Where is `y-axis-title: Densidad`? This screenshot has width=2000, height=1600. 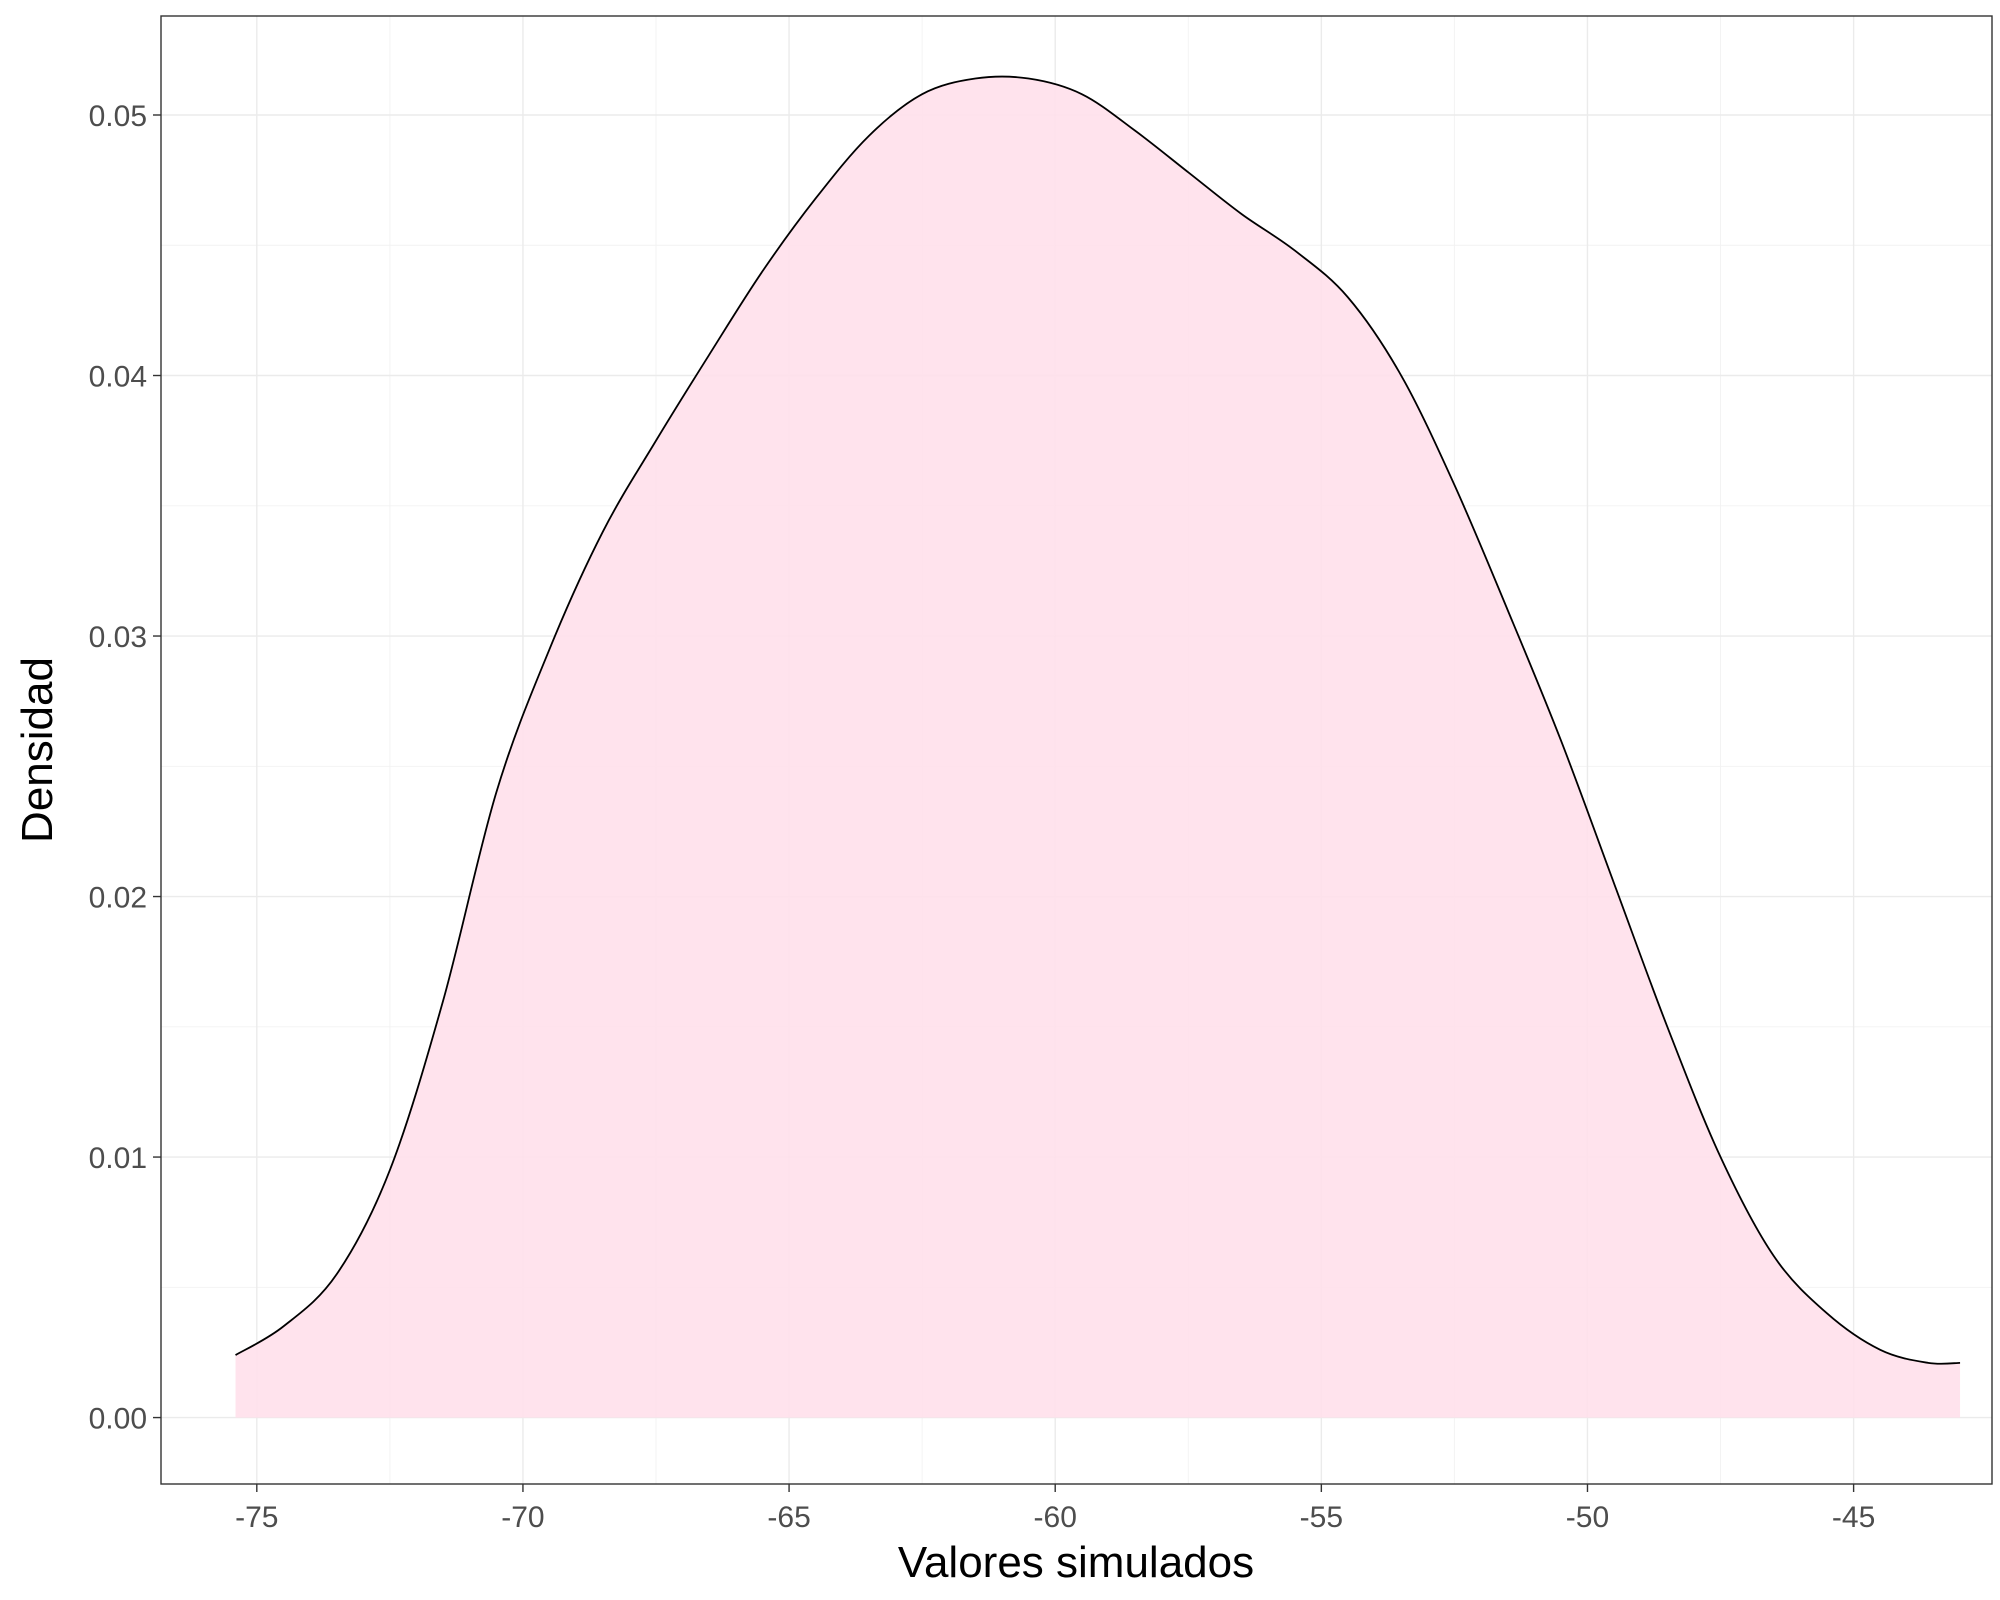
y-axis-title: Densidad is located at coordinates (37, 750).